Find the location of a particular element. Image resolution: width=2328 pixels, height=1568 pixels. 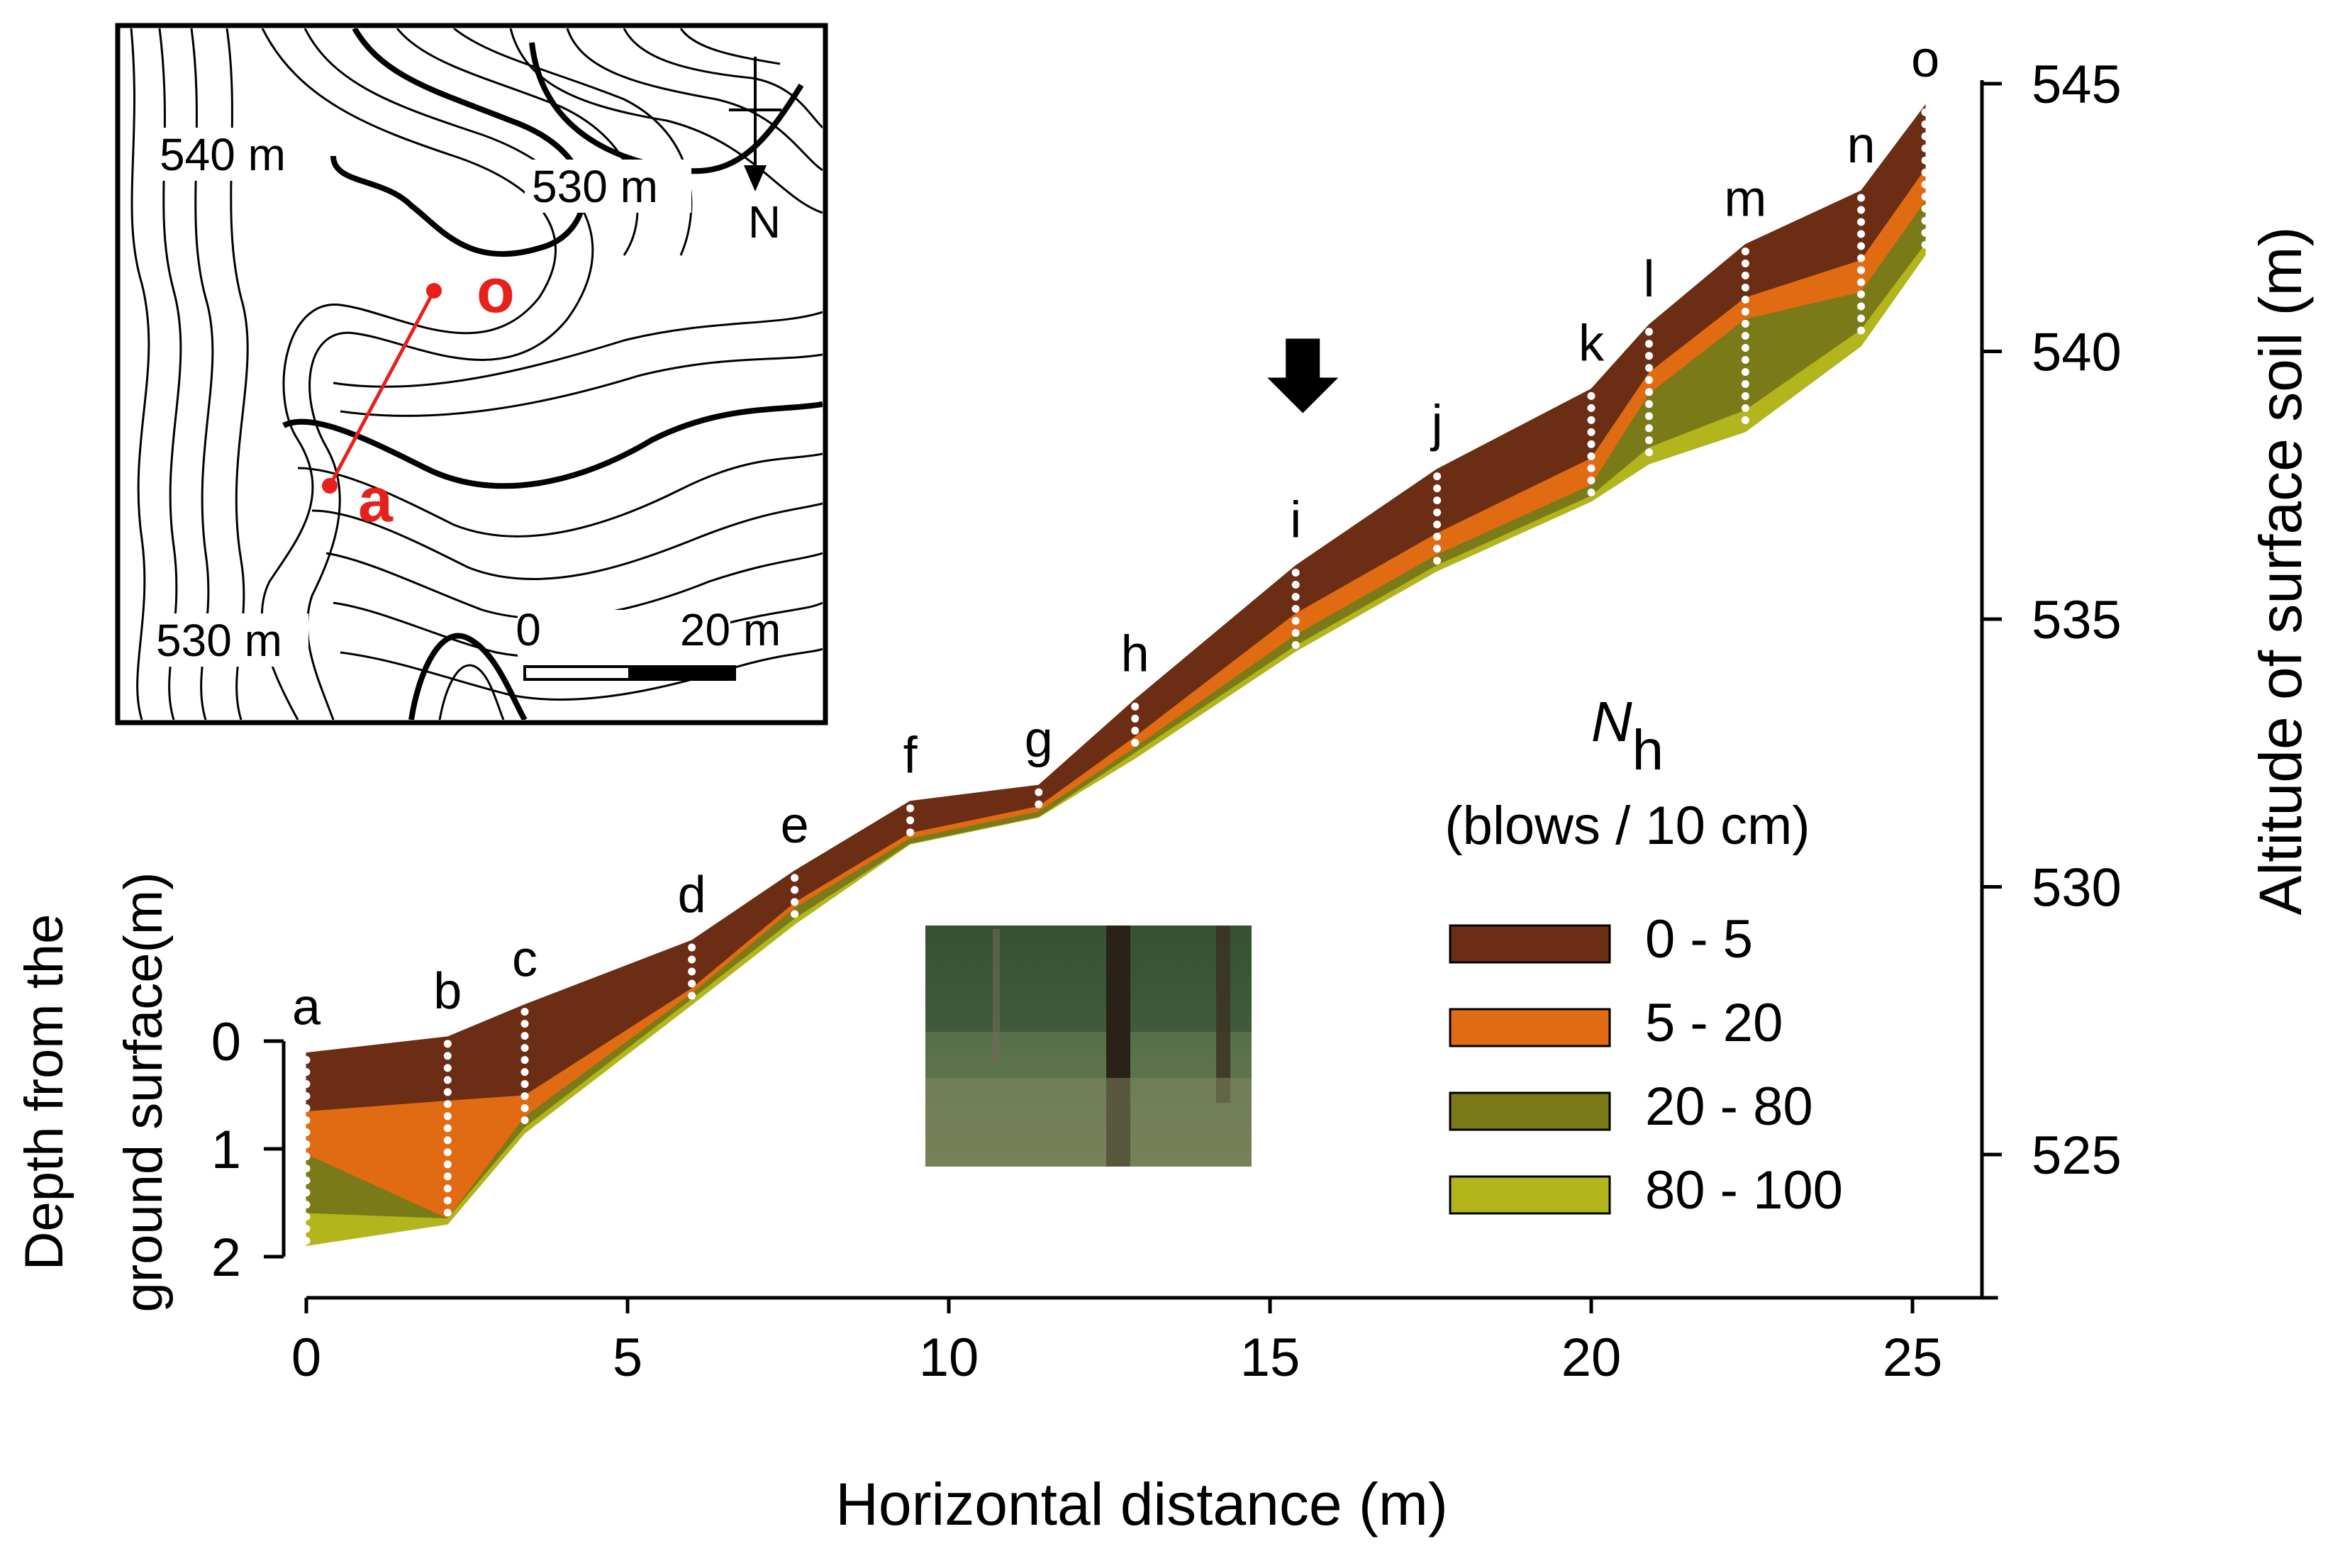

point-o-marker is located at coordinates (434, 291).